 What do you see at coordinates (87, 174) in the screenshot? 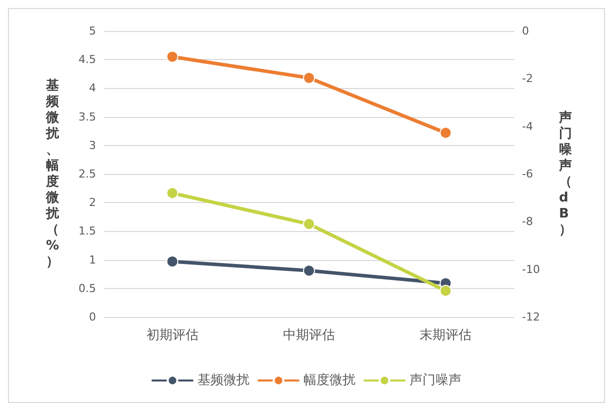
I see `y-tick-label: 2.5` at bounding box center [87, 174].